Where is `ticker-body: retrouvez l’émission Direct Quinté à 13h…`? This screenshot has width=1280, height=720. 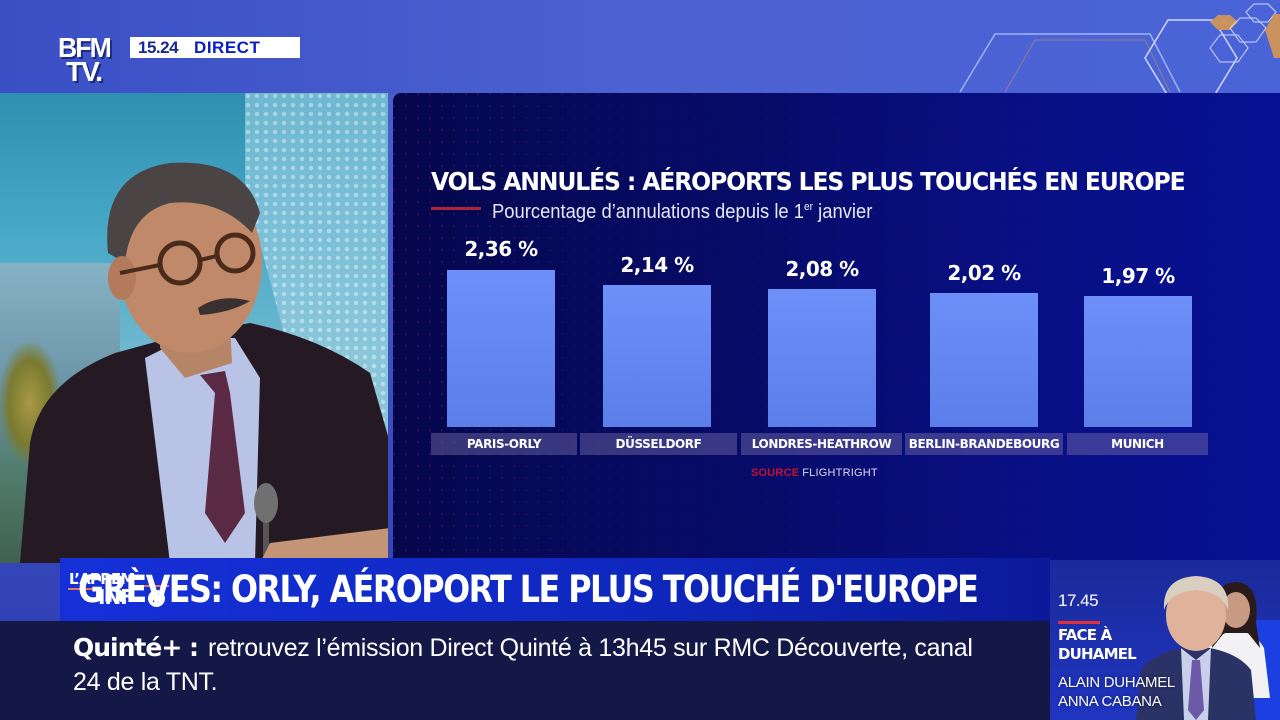
ticker-body: retrouvez l’émission Direct Quinté à 13h… is located at coordinates (523, 665).